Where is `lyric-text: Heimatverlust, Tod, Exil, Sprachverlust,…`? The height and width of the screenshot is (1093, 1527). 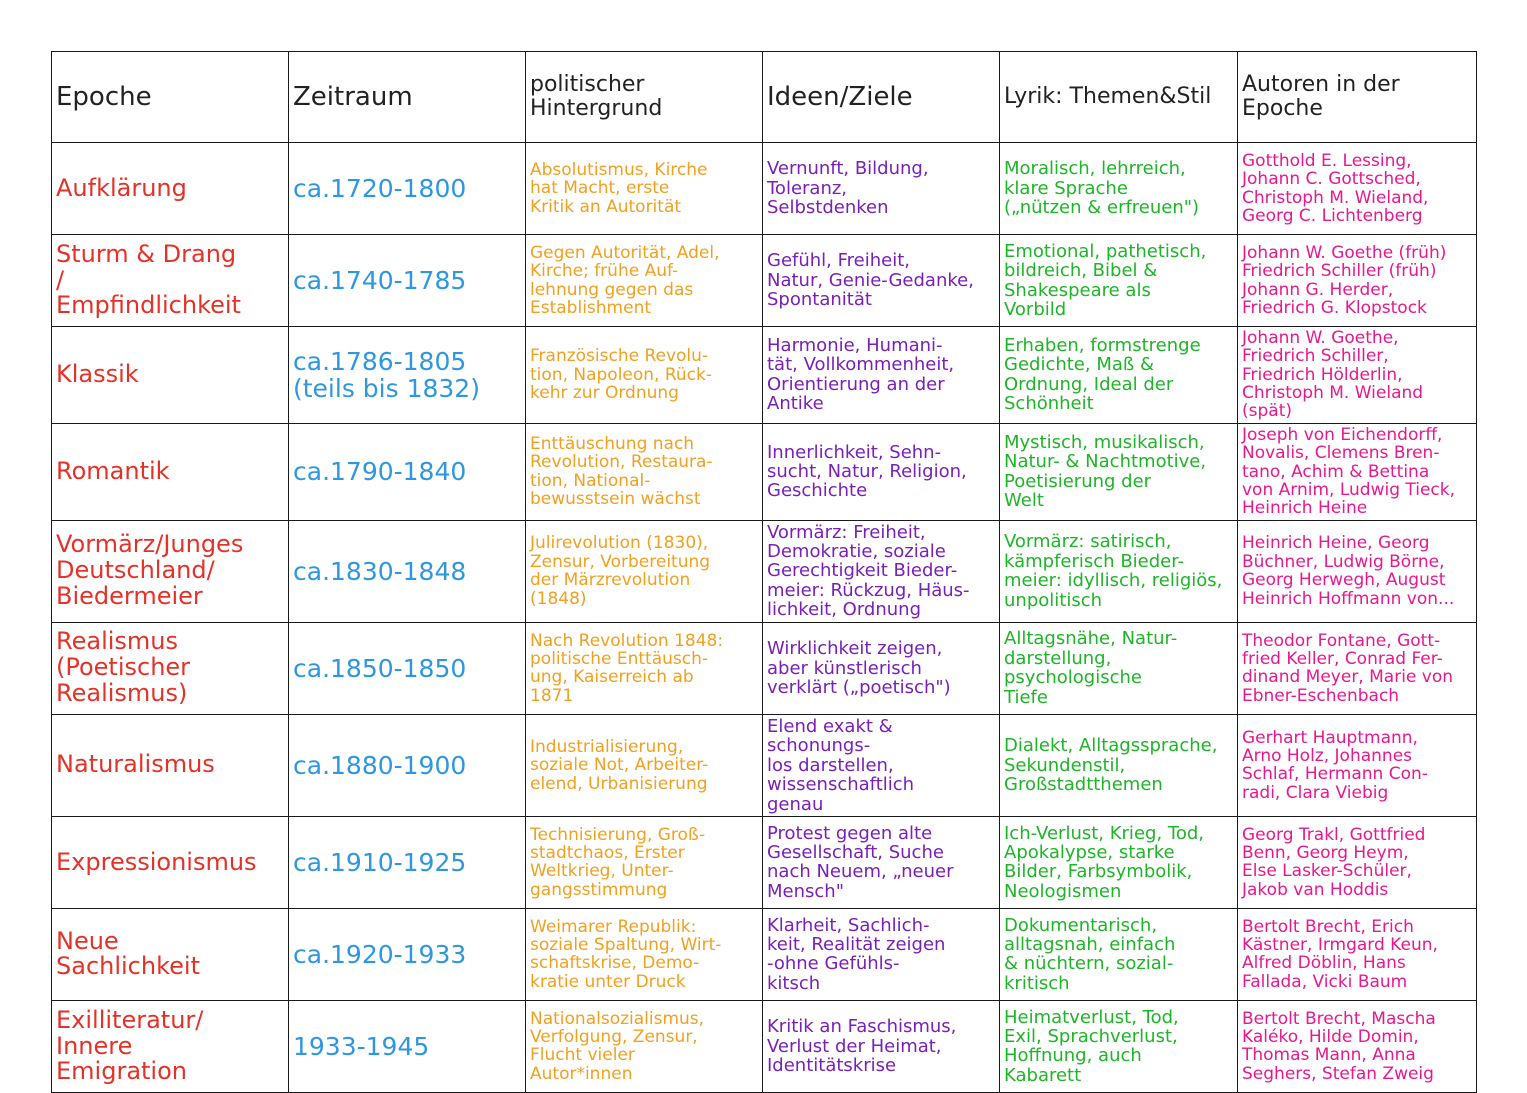 lyric-text: Heimatverlust, Tod, Exil, Sprachverlust,… is located at coordinates (1091, 1046).